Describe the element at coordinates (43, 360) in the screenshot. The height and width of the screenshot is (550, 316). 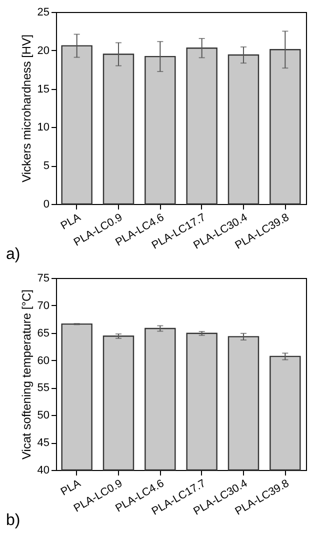
I see `y-tick-label: 60` at that location.